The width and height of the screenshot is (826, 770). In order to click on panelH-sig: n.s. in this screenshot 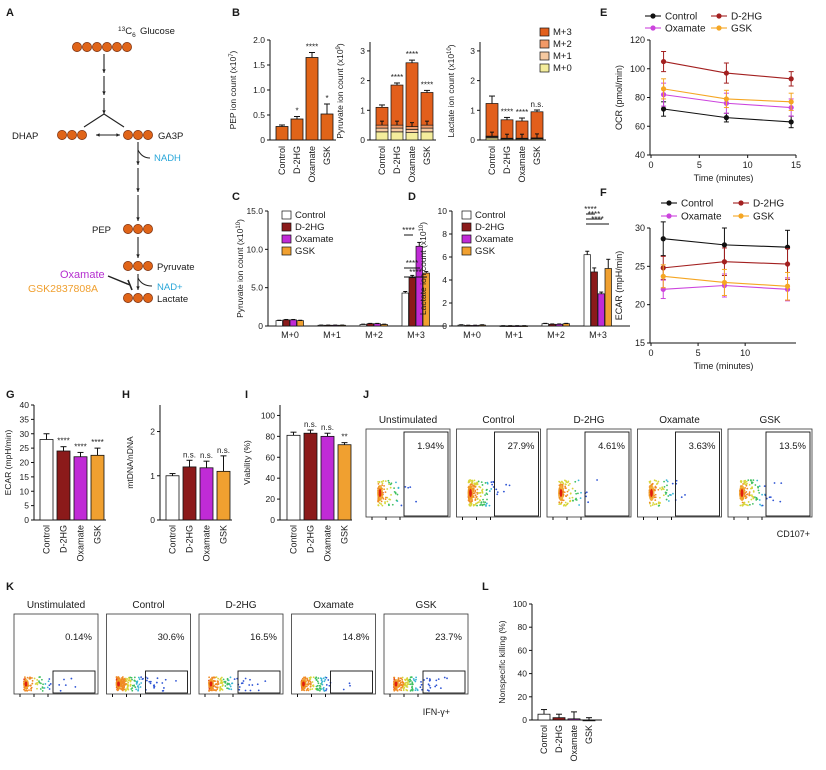, I will do `click(223, 450)`.